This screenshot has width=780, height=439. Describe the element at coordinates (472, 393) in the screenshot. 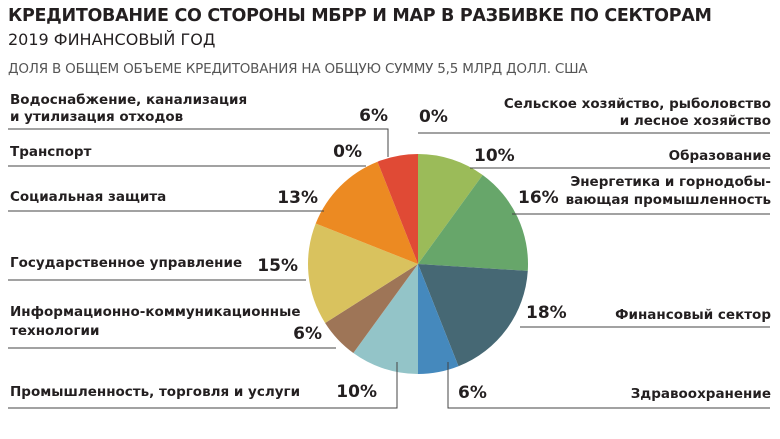

I see `percent-label-4: 6%` at that location.